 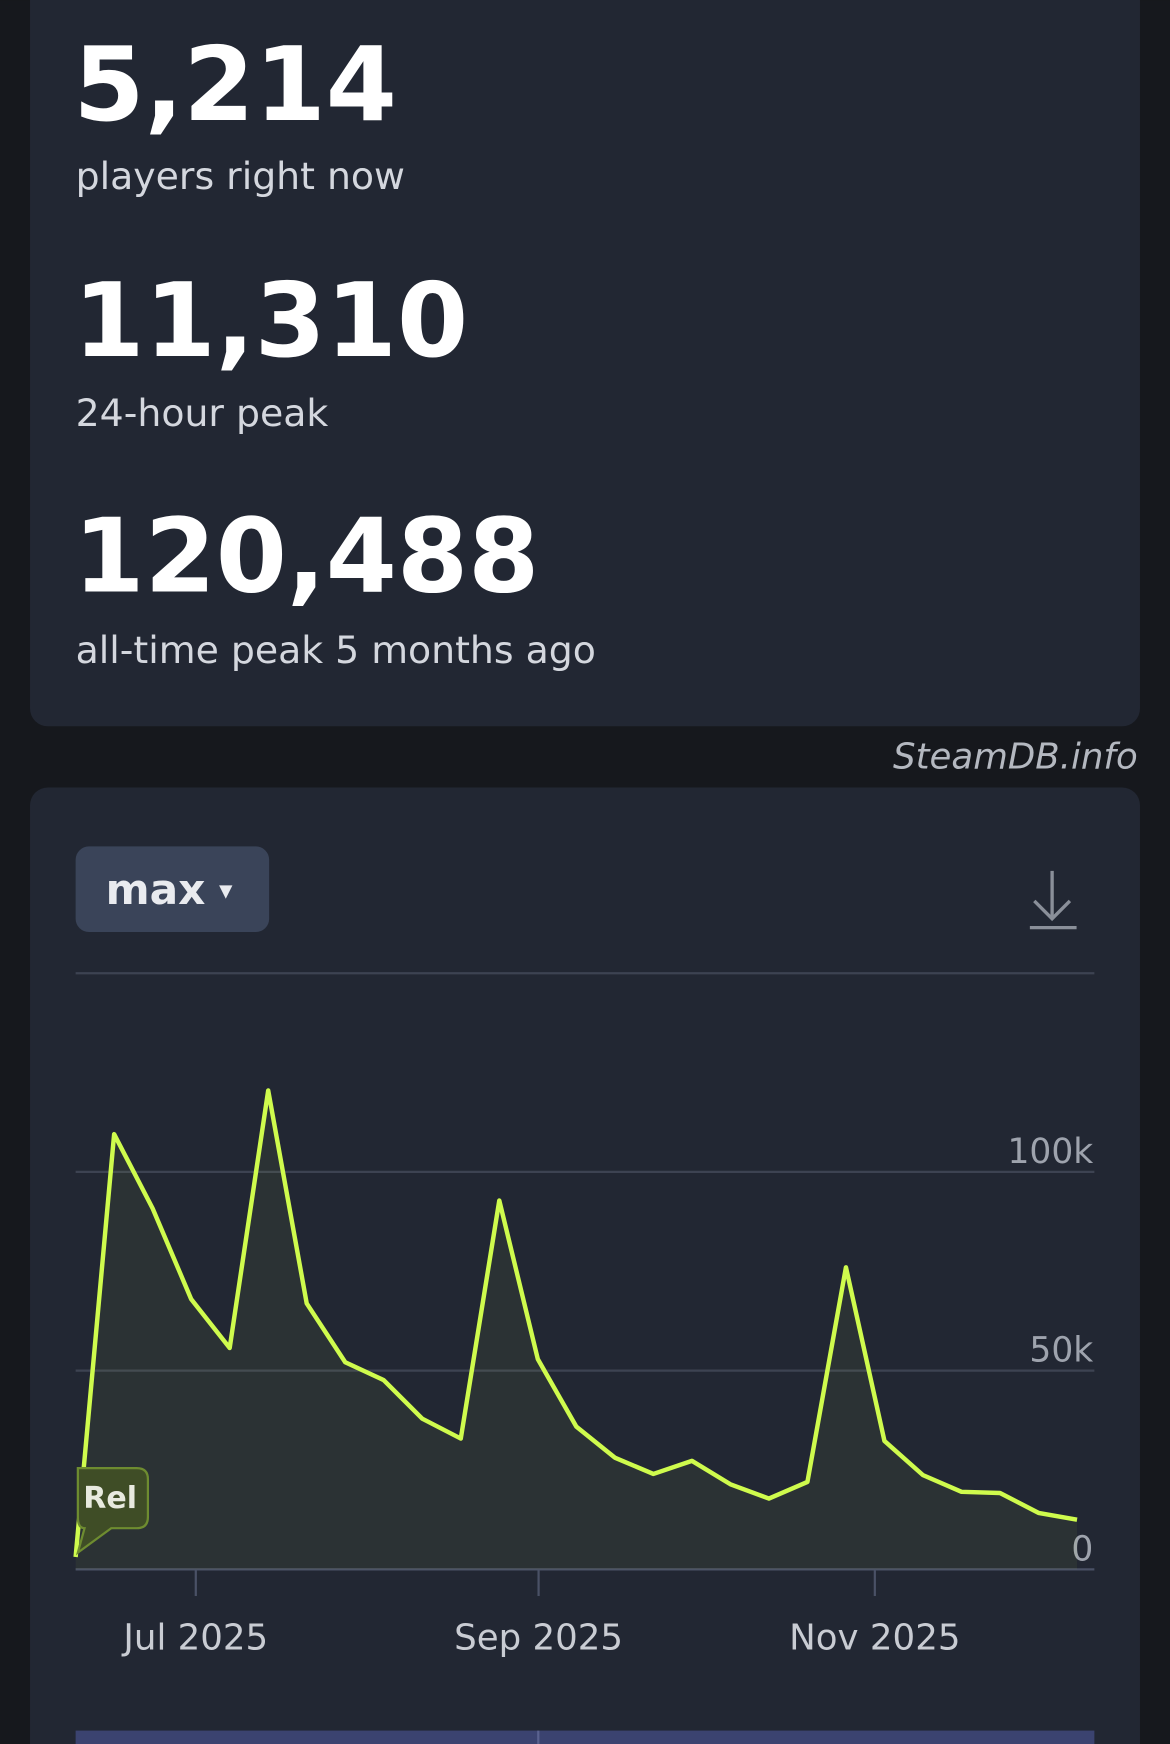 I want to click on y-tick-label: 0, so click(x=1082, y=1549).